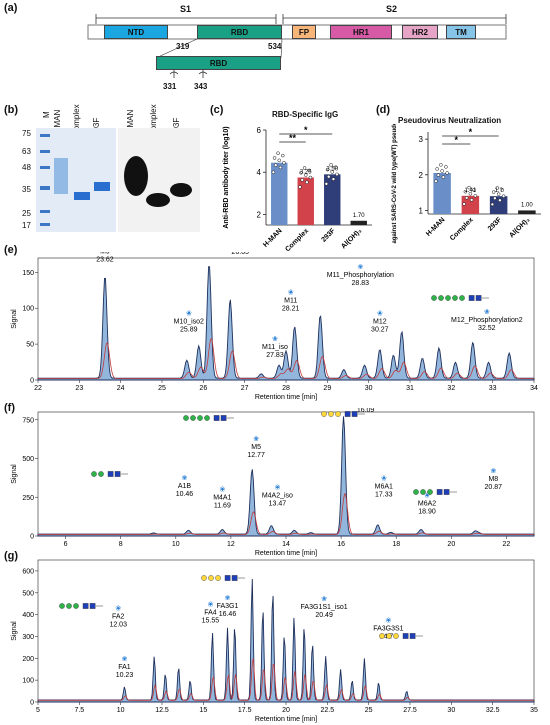 The width and height of the screenshot is (550, 725). Describe the element at coordinates (328, 710) in the screenshot. I see `x-tick-label: 22.5` at that location.